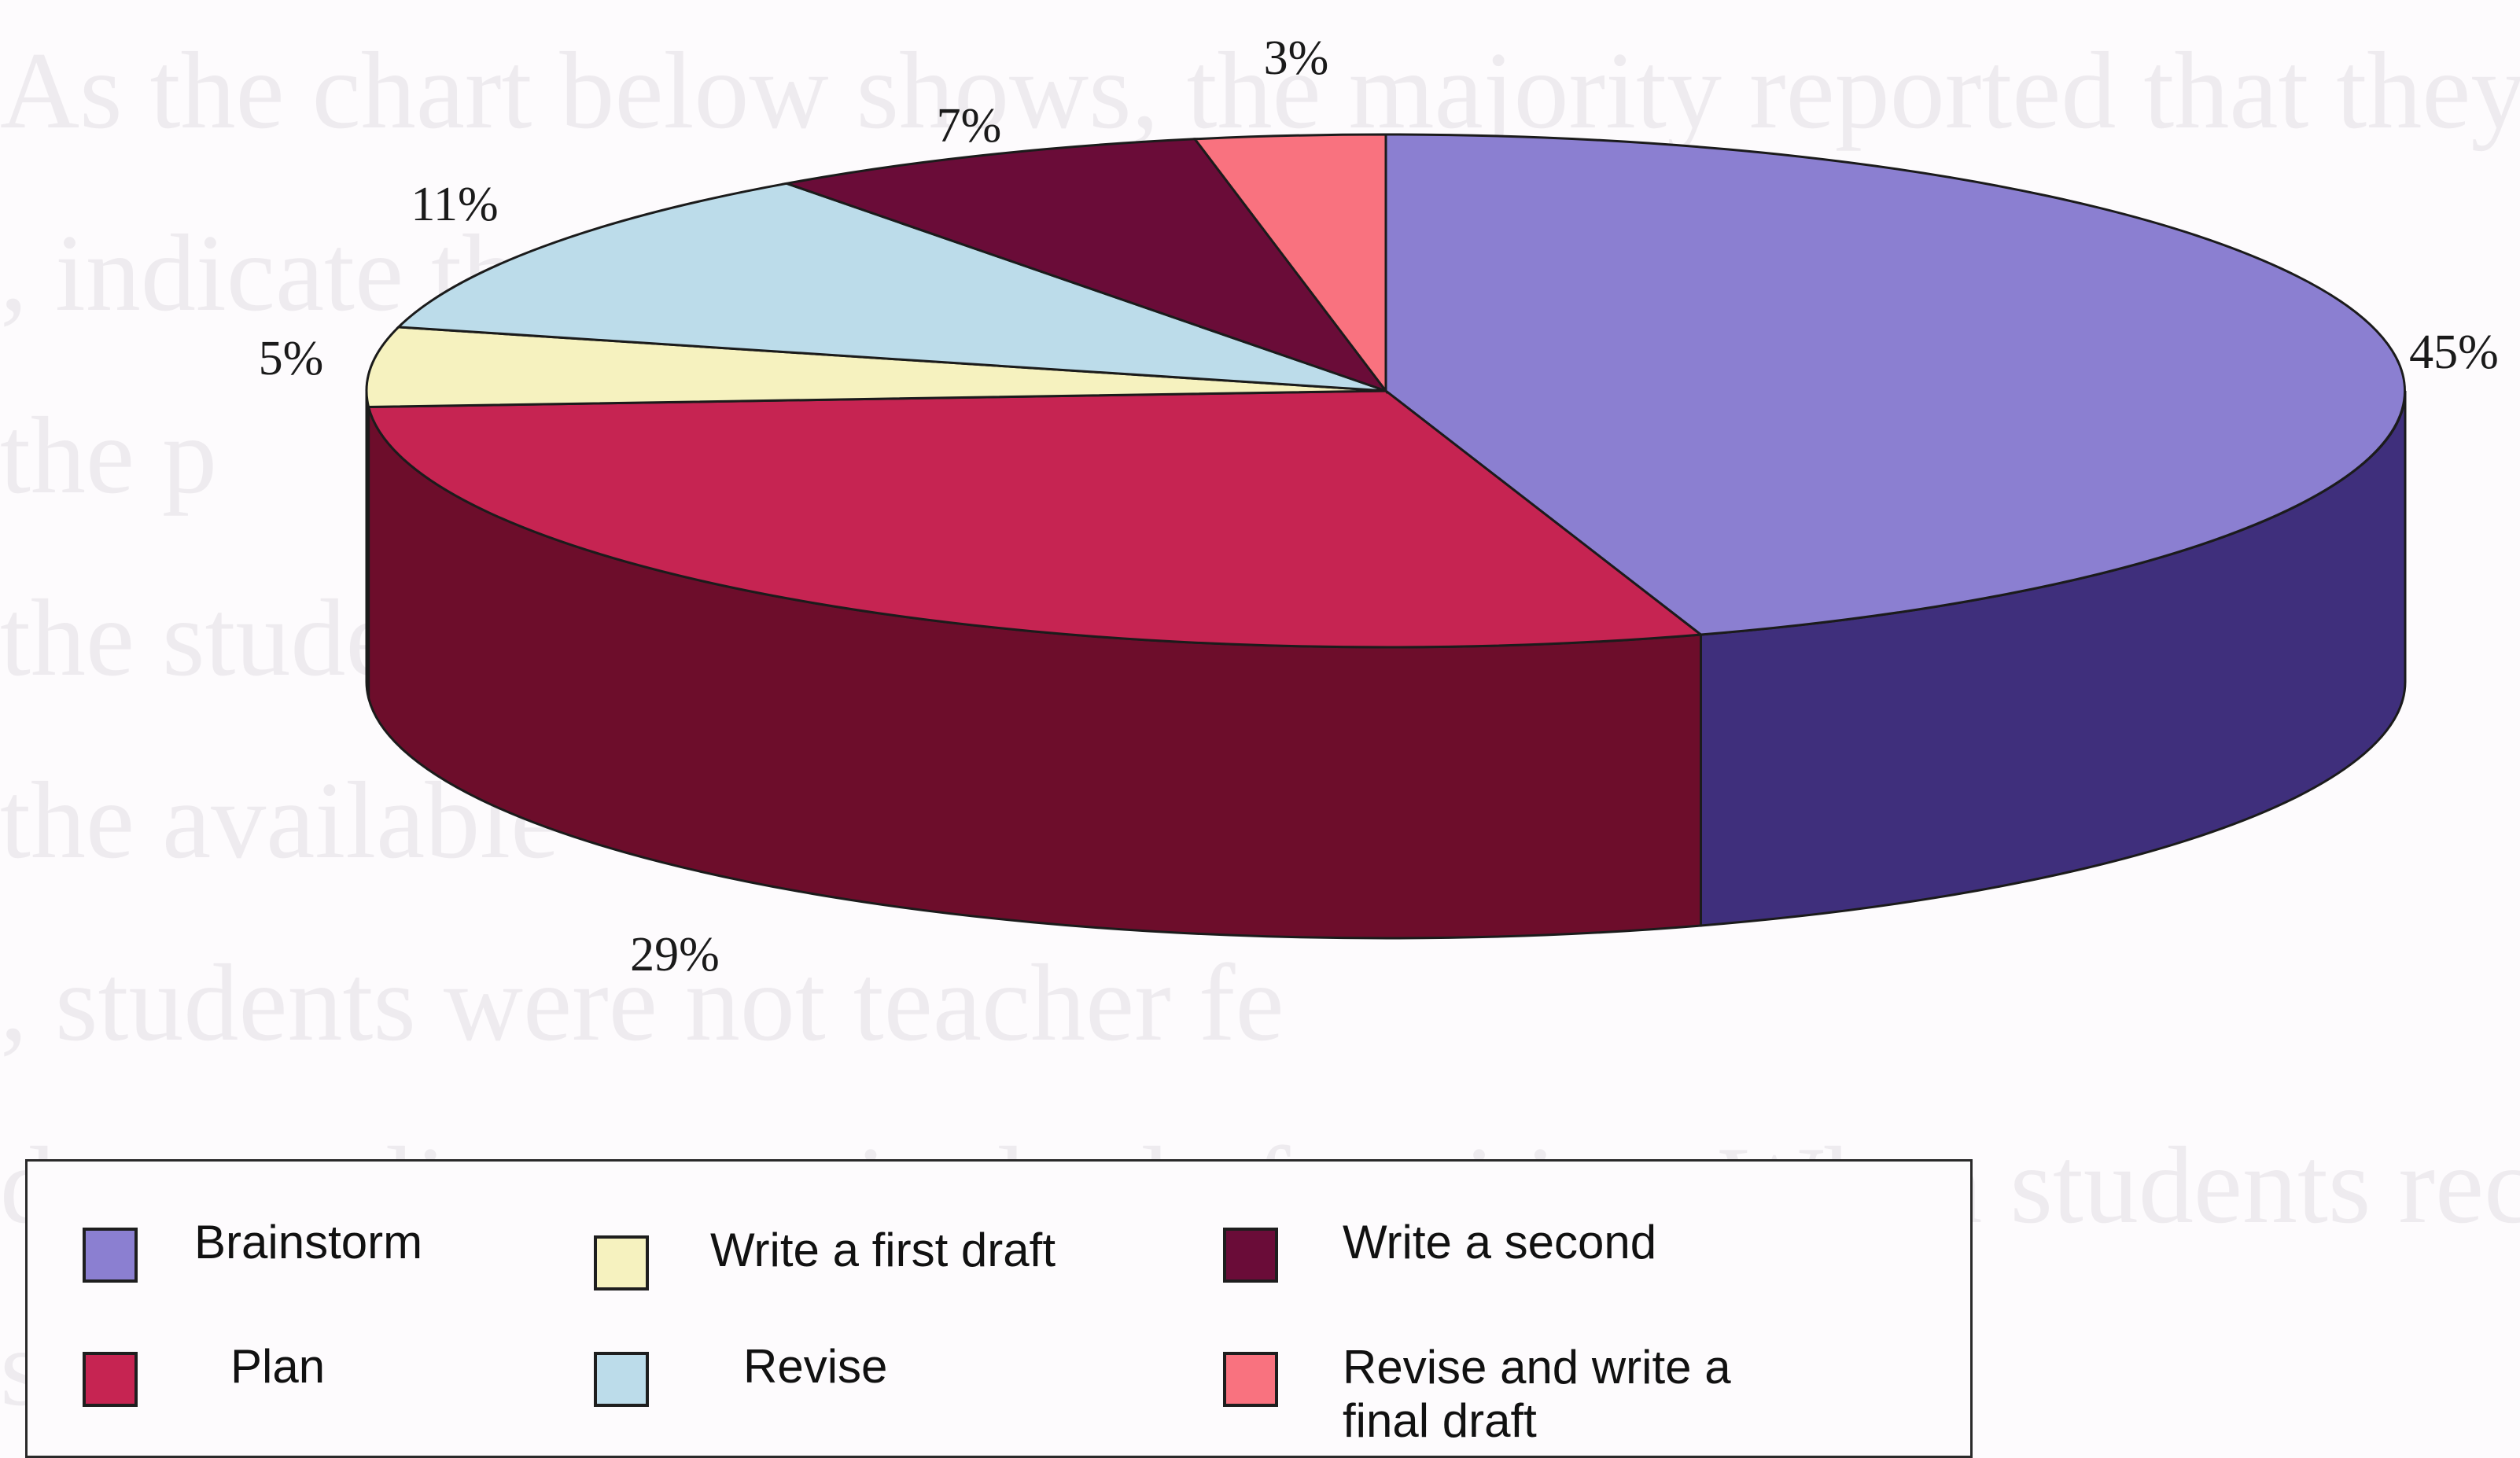 This screenshot has height=1458, width=2520. Describe the element at coordinates (815, 1366) in the screenshot. I see `legend-label: Revise` at that location.